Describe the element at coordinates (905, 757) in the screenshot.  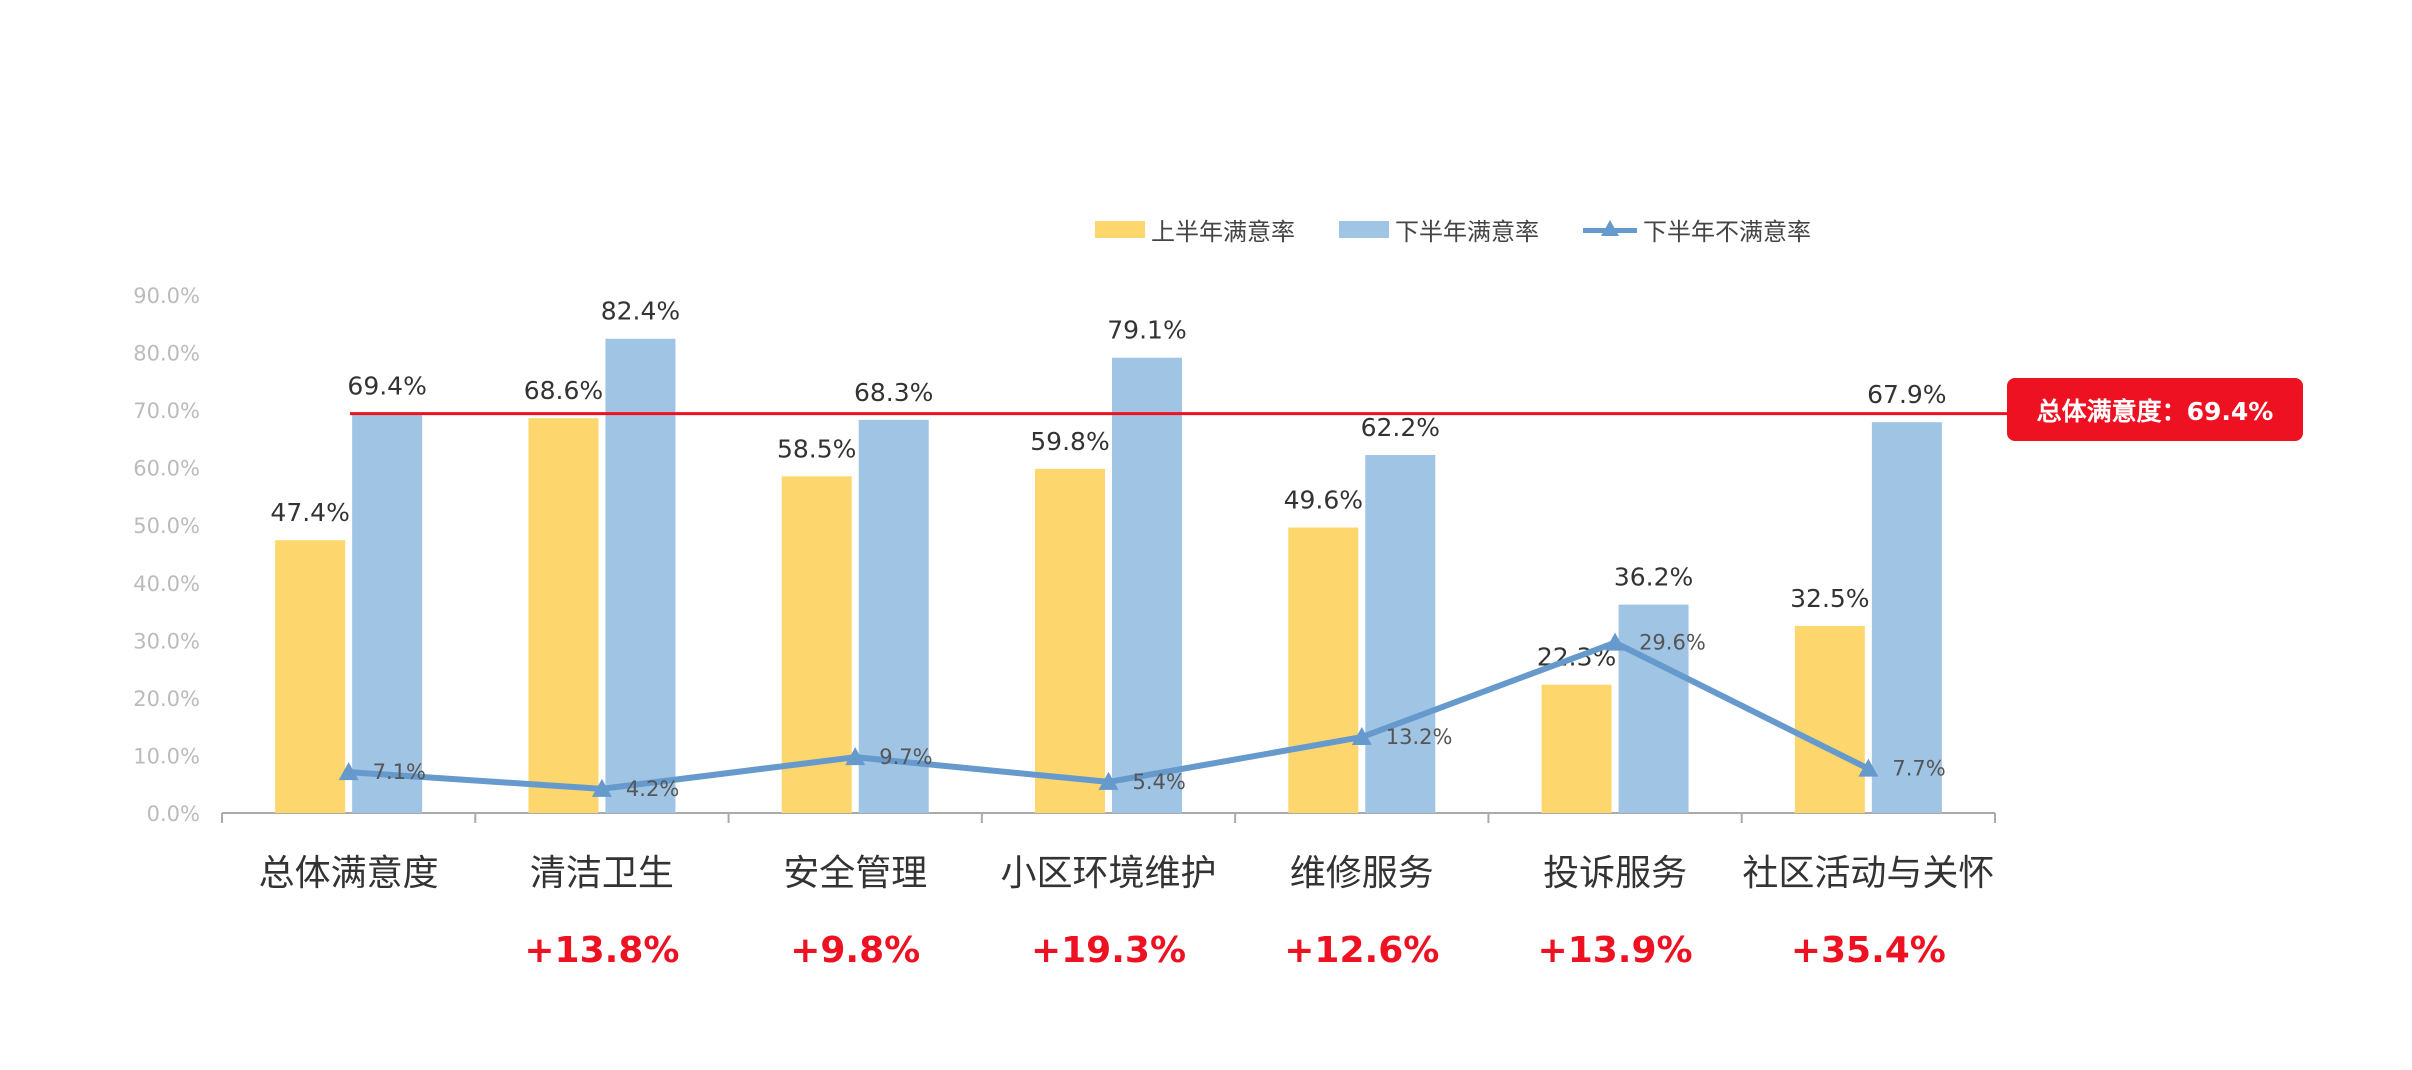
I see `dissatisfaction-label: 9.7%` at that location.